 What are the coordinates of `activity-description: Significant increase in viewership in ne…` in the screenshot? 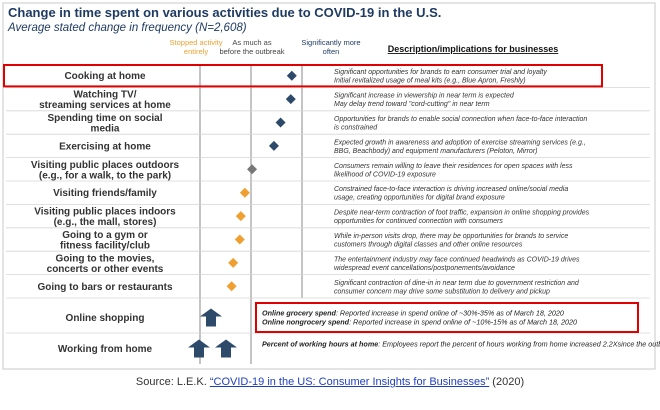 It's located at (424, 101).